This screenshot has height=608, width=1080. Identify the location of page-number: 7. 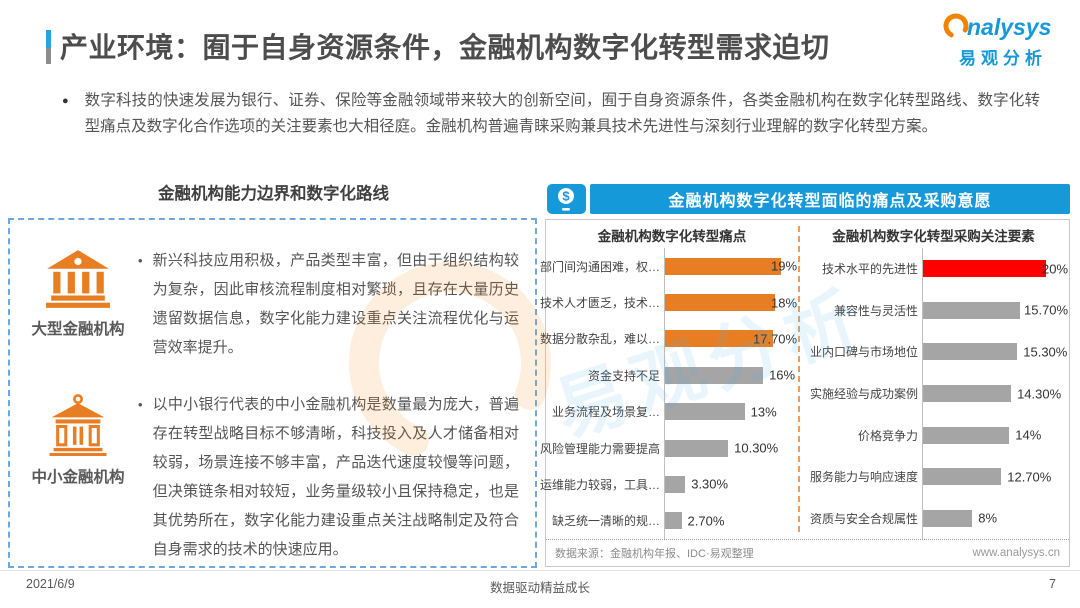
(1052, 584).